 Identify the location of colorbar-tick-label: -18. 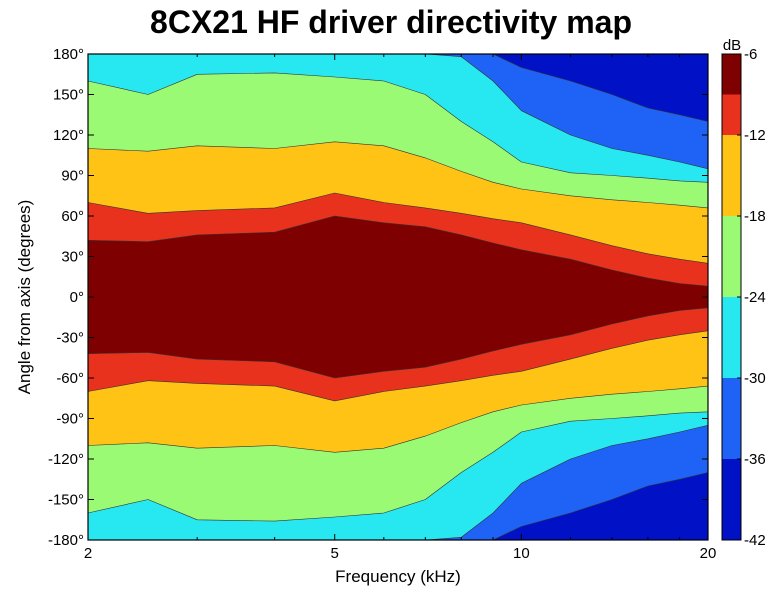
(755, 216).